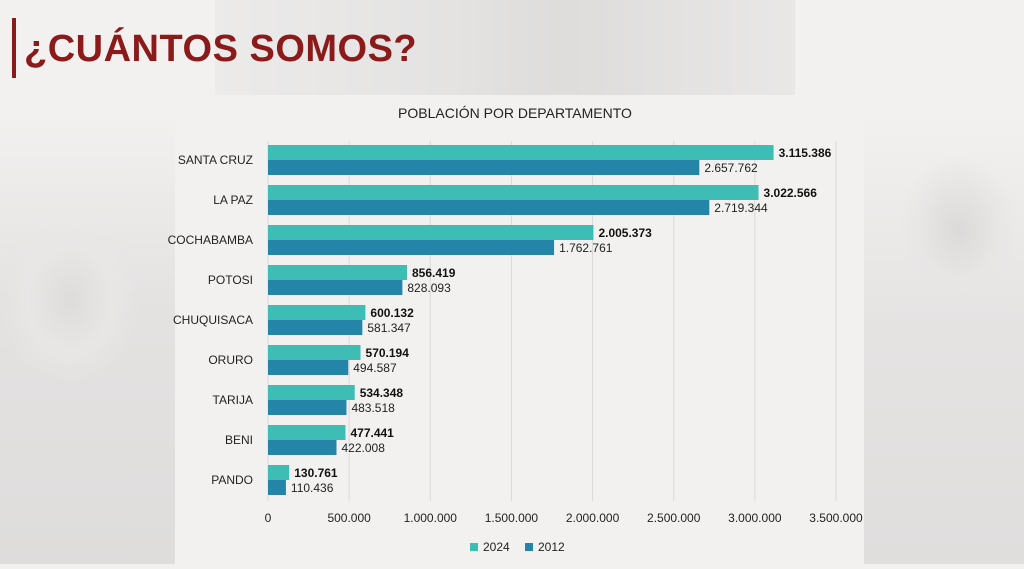  Describe the element at coordinates (517, 547) in the screenshot. I see `legend: 2024 2012` at that location.